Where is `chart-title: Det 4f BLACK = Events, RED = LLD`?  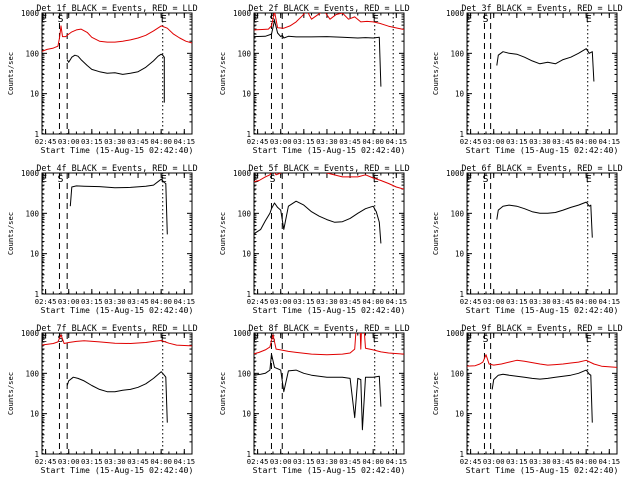 chart-title: Det 4f BLACK = Events, RED = LLD is located at coordinates (116, 168).